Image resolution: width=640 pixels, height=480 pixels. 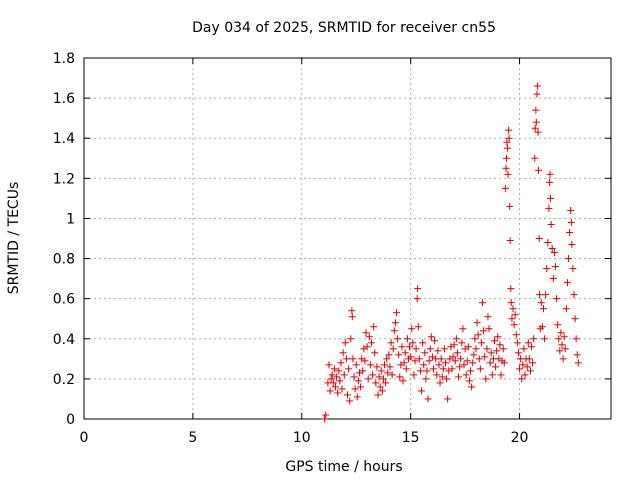 I want to click on y-tick-label: 0.6, so click(x=64, y=300).